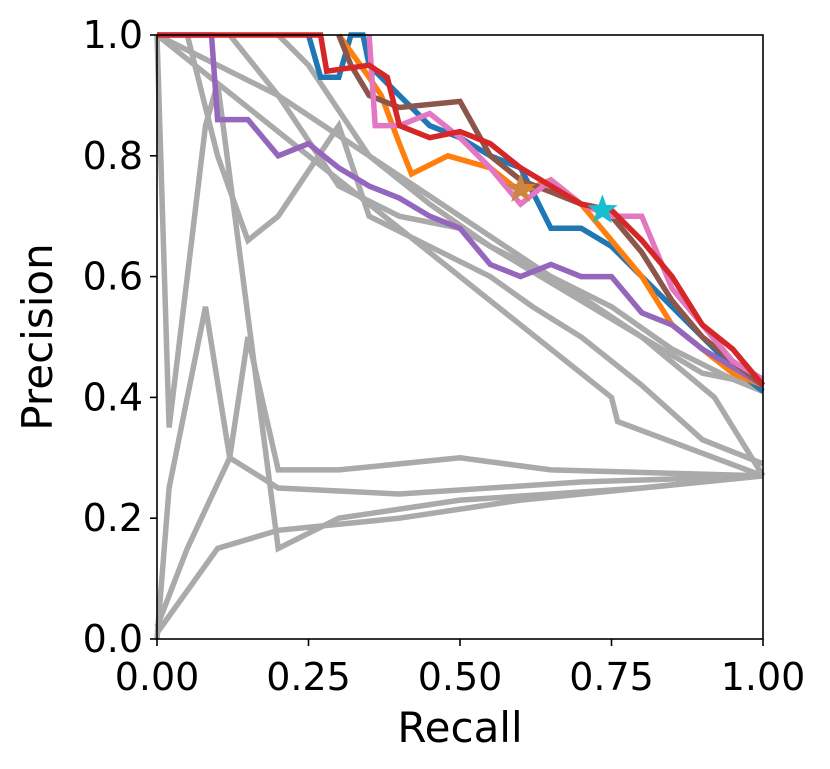 Image resolution: width=830 pixels, height=769 pixels. Describe the element at coordinates (113, 639) in the screenshot. I see `y-tick-label: 0.0` at that location.